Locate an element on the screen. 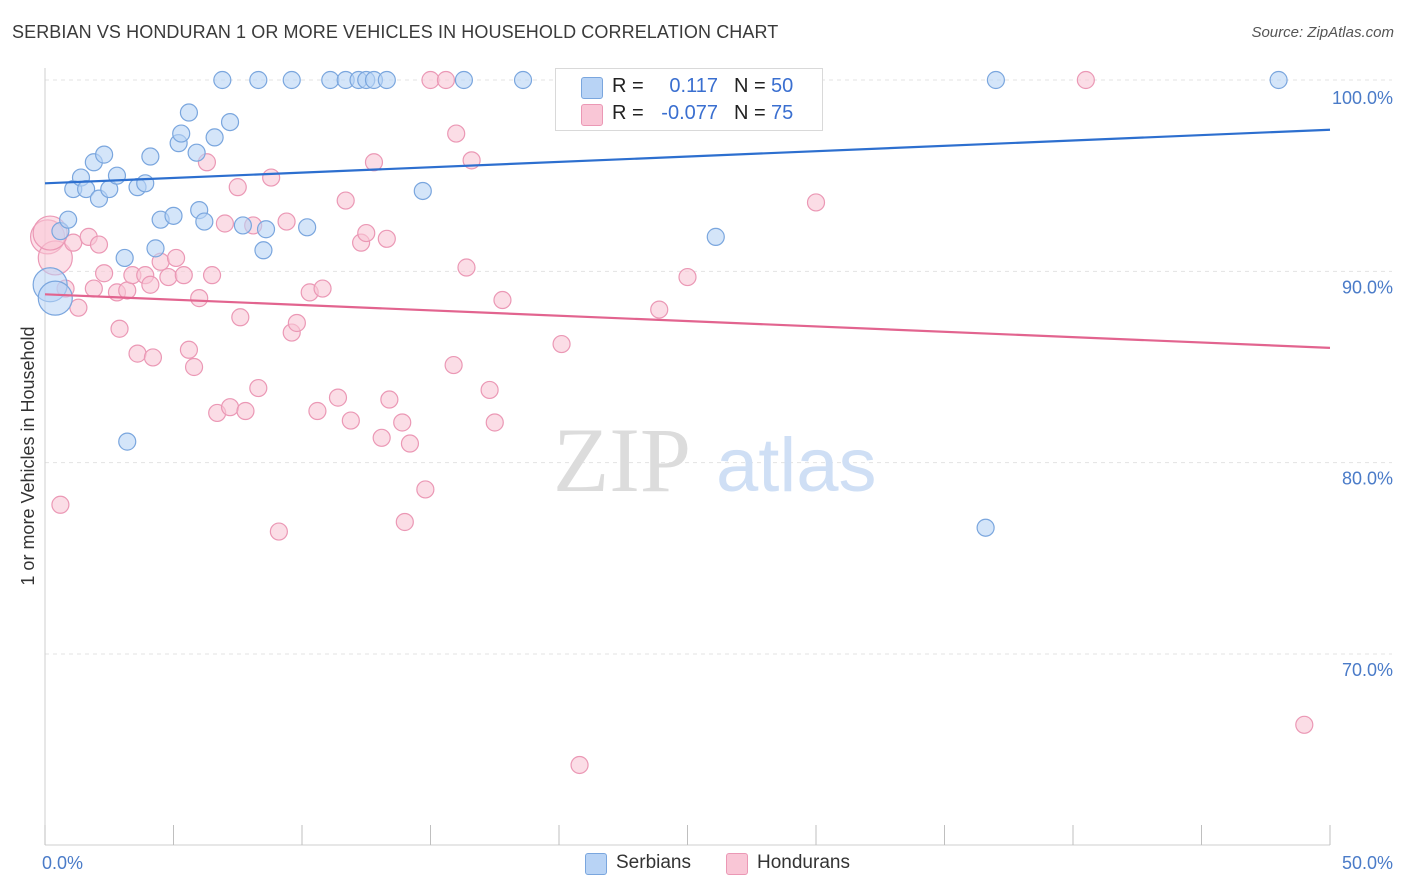 The height and width of the screenshot is (892, 1406). y-tick-label: 90.0% is located at coordinates (1367, 287).